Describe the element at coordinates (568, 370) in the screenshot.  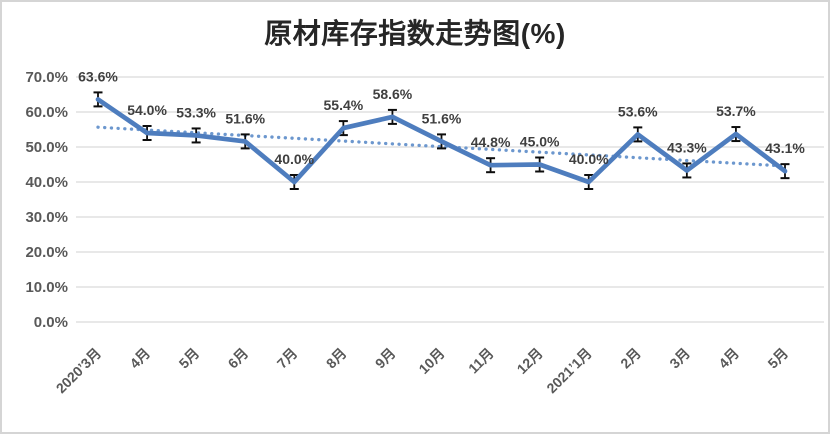
I see `x-axis-tick-label: 2021’1月` at that location.